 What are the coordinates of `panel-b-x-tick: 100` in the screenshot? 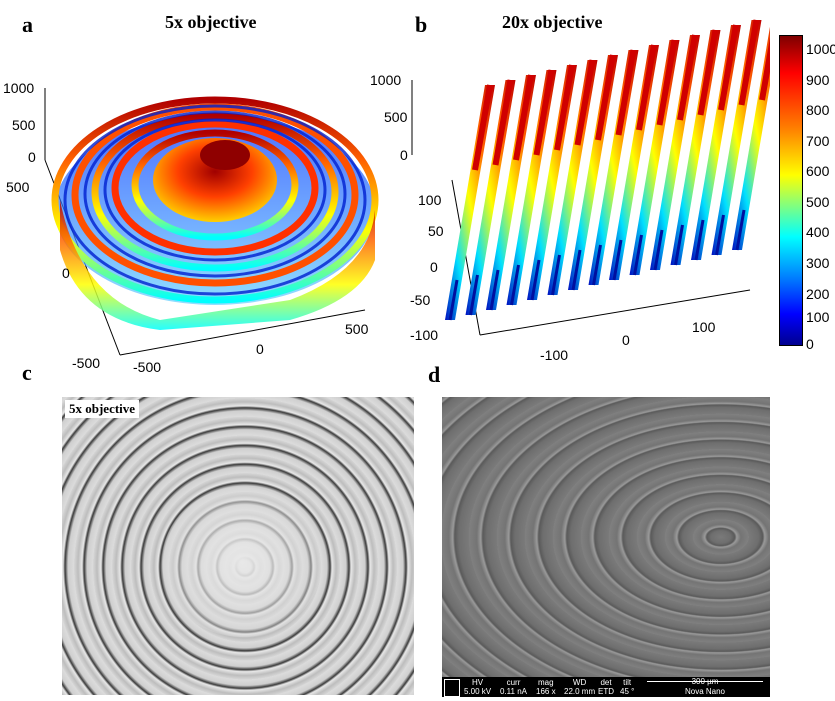 It's located at (704, 327).